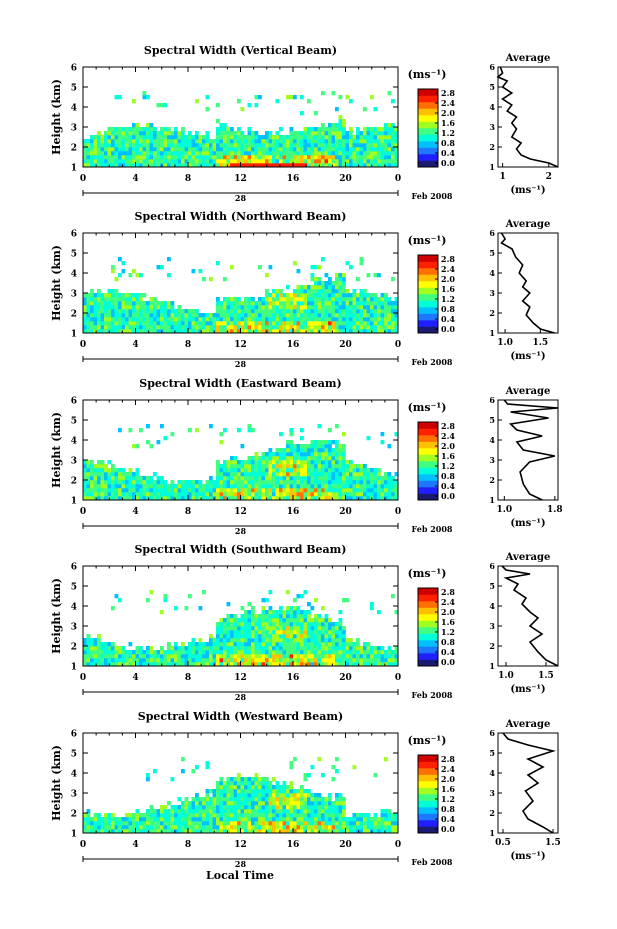  What do you see at coordinates (448, 319) in the screenshot?
I see `colorbar-tick-label: 0.4` at bounding box center [448, 319].